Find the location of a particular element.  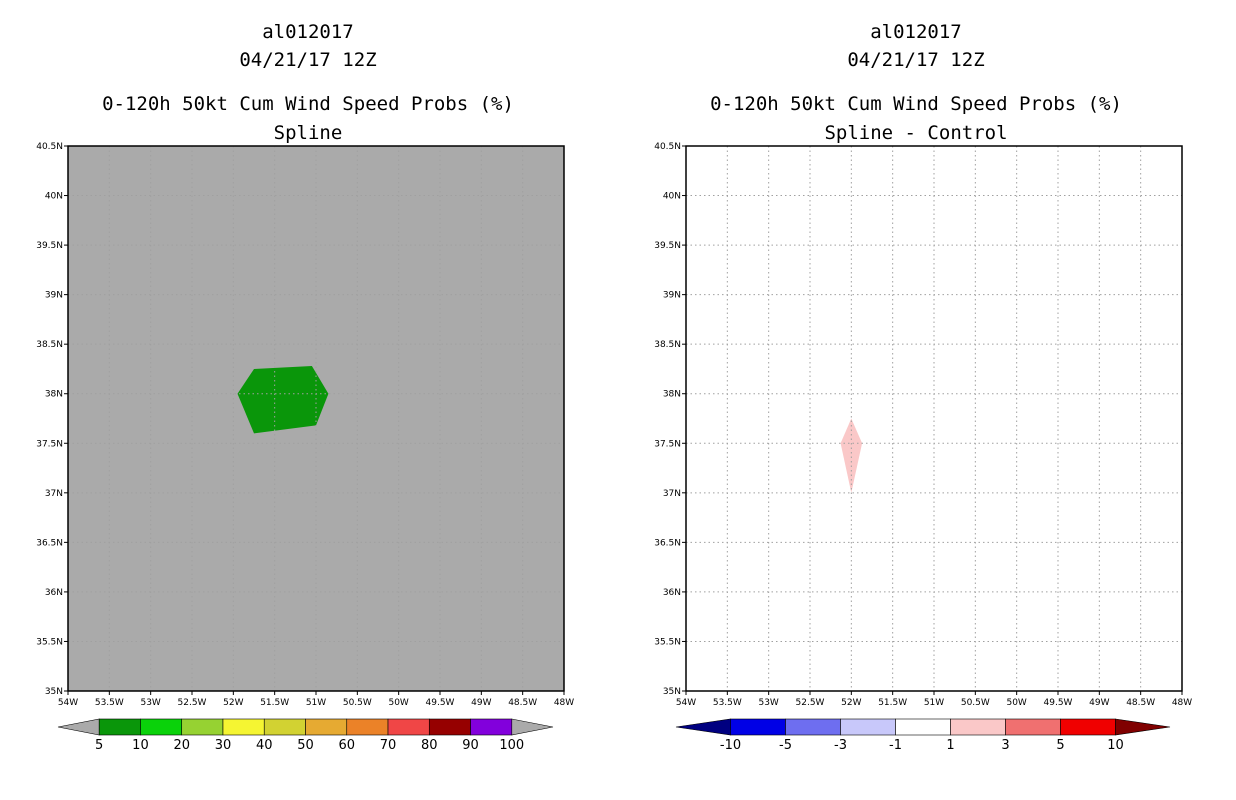

panel-1-ytick-label-40N: 40N is located at coordinates (54, 197).